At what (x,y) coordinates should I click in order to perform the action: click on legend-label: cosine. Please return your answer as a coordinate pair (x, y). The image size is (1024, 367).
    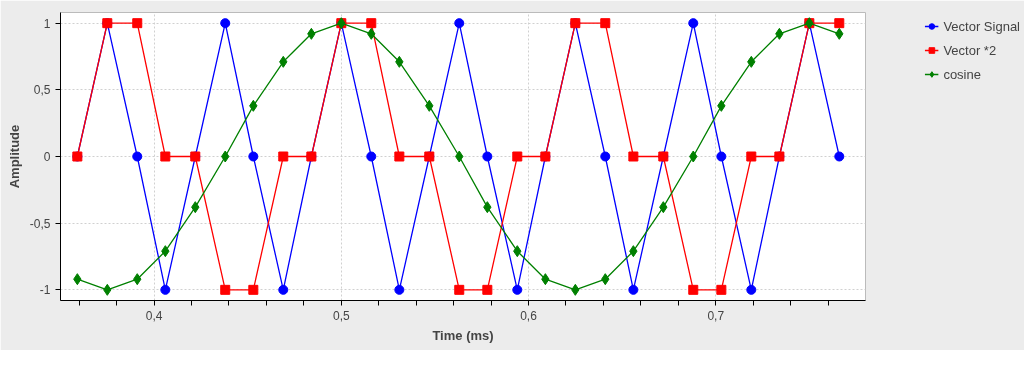
    Looking at the image, I should click on (962, 74).